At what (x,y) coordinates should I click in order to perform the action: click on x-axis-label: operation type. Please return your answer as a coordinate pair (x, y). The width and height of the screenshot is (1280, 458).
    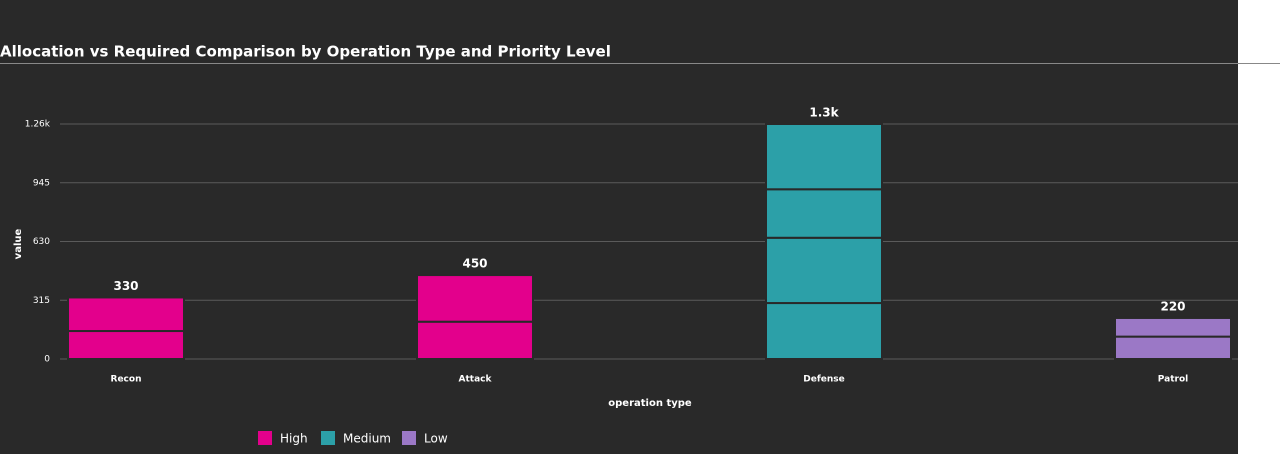
    Looking at the image, I should click on (650, 403).